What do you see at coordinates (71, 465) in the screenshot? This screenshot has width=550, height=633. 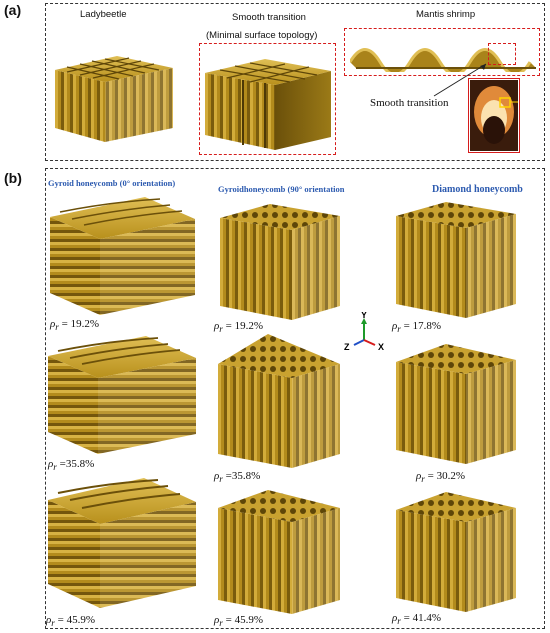 I see `density-gyroid-0-2: ρr =35.8%` at bounding box center [71, 465].